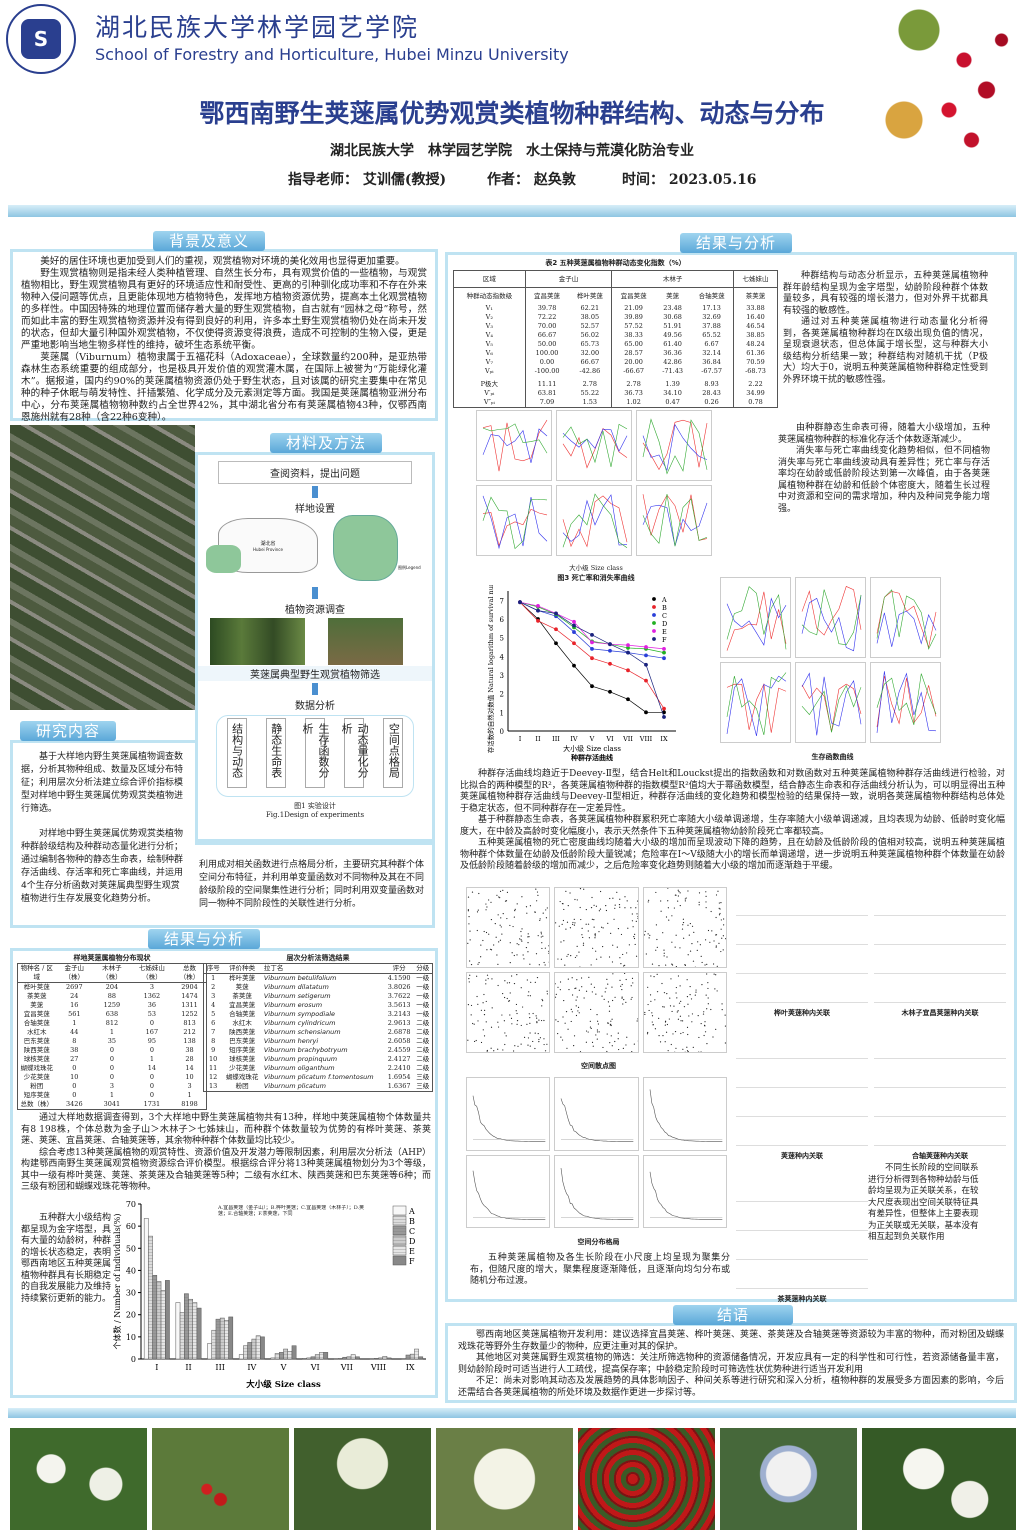 The height and width of the screenshot is (1535, 1024). Describe the element at coordinates (489, 362) in the screenshot. I see `table-cell: V₇` at that location.